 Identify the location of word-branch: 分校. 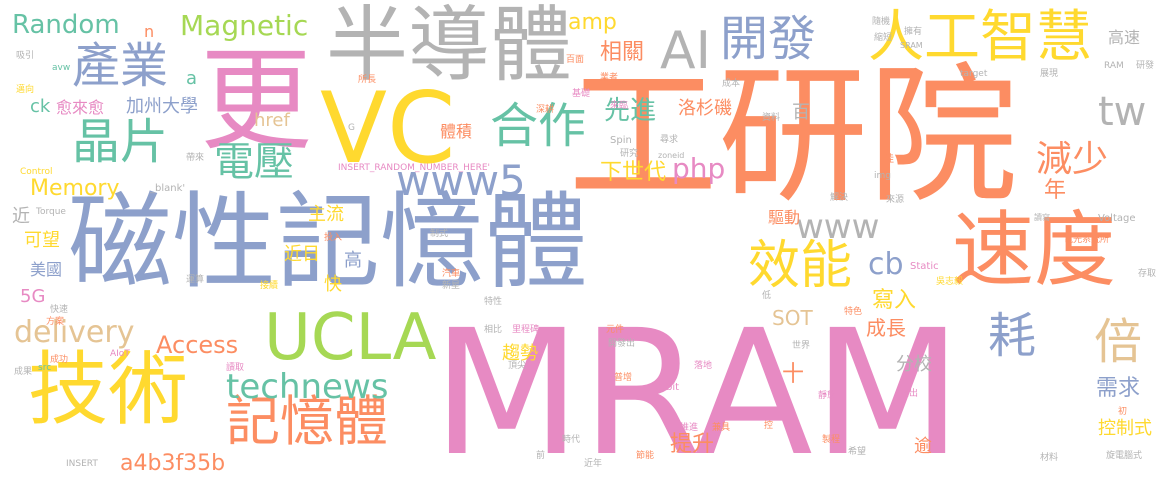
(914, 364).